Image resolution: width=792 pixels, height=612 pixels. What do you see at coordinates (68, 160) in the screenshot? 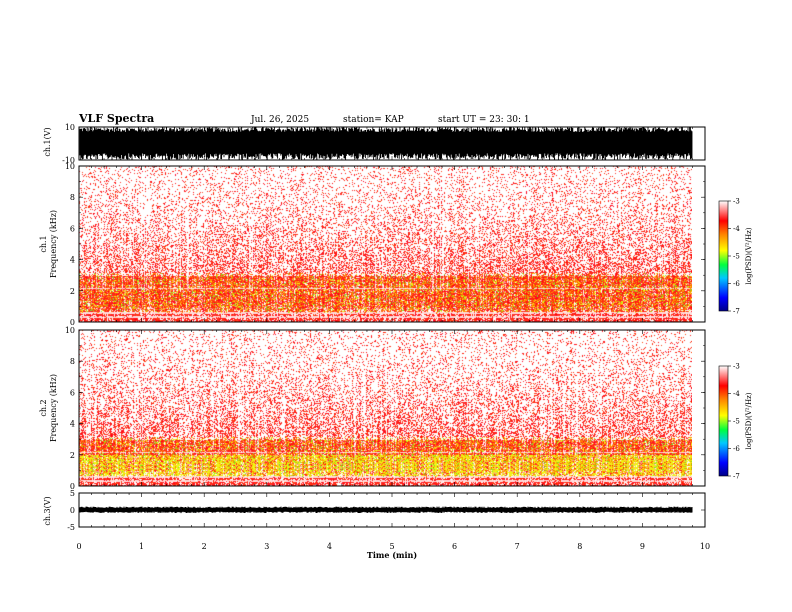
I see `y-tick-label: -10` at bounding box center [68, 160].